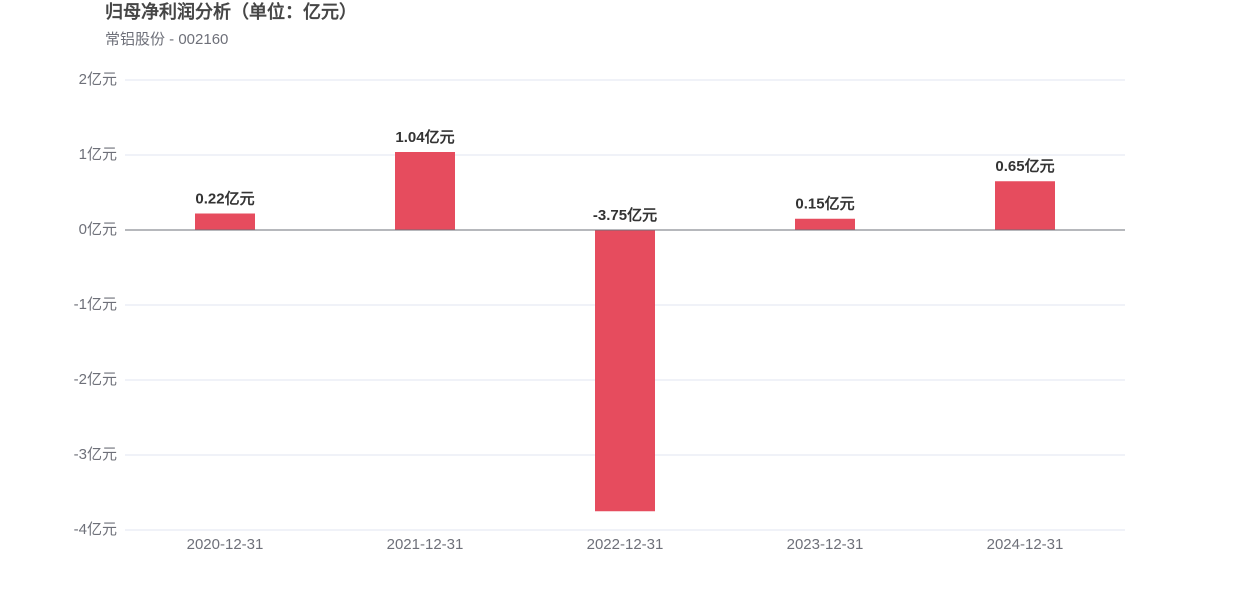 This screenshot has height=600, width=1250. I want to click on y-tick-label: -1亿元, so click(95, 304).